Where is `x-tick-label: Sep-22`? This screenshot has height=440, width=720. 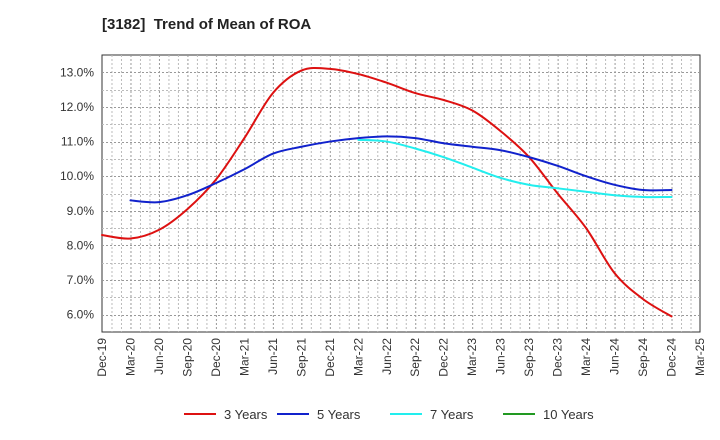
x-tick-label: Sep-22 is located at coordinates (415, 357).